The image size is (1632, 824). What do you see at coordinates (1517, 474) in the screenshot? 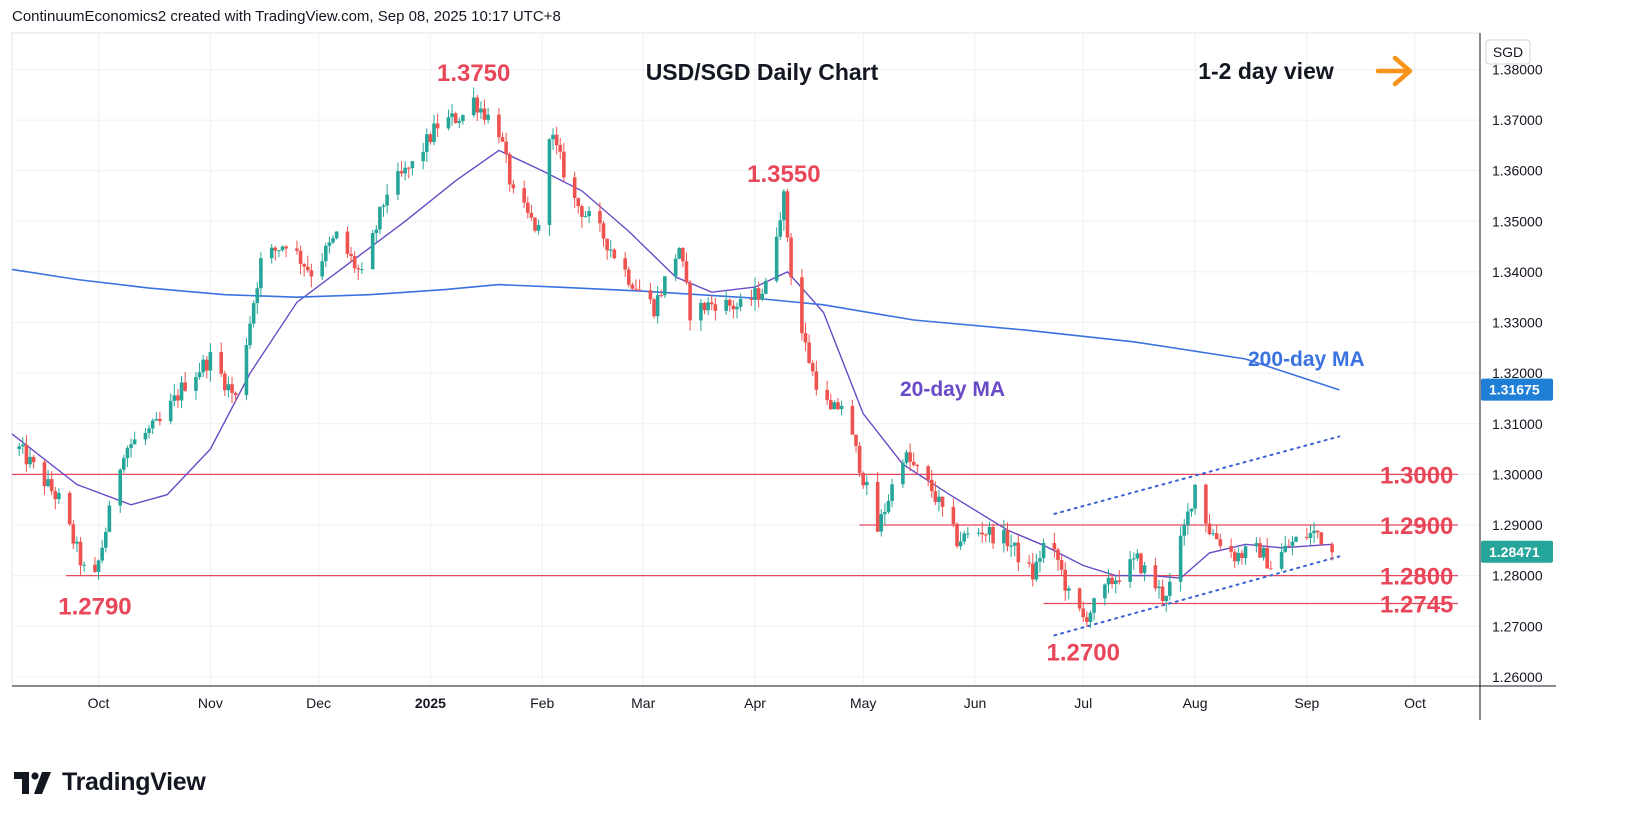
I see `y-tick-label: 1.30000` at bounding box center [1517, 474].